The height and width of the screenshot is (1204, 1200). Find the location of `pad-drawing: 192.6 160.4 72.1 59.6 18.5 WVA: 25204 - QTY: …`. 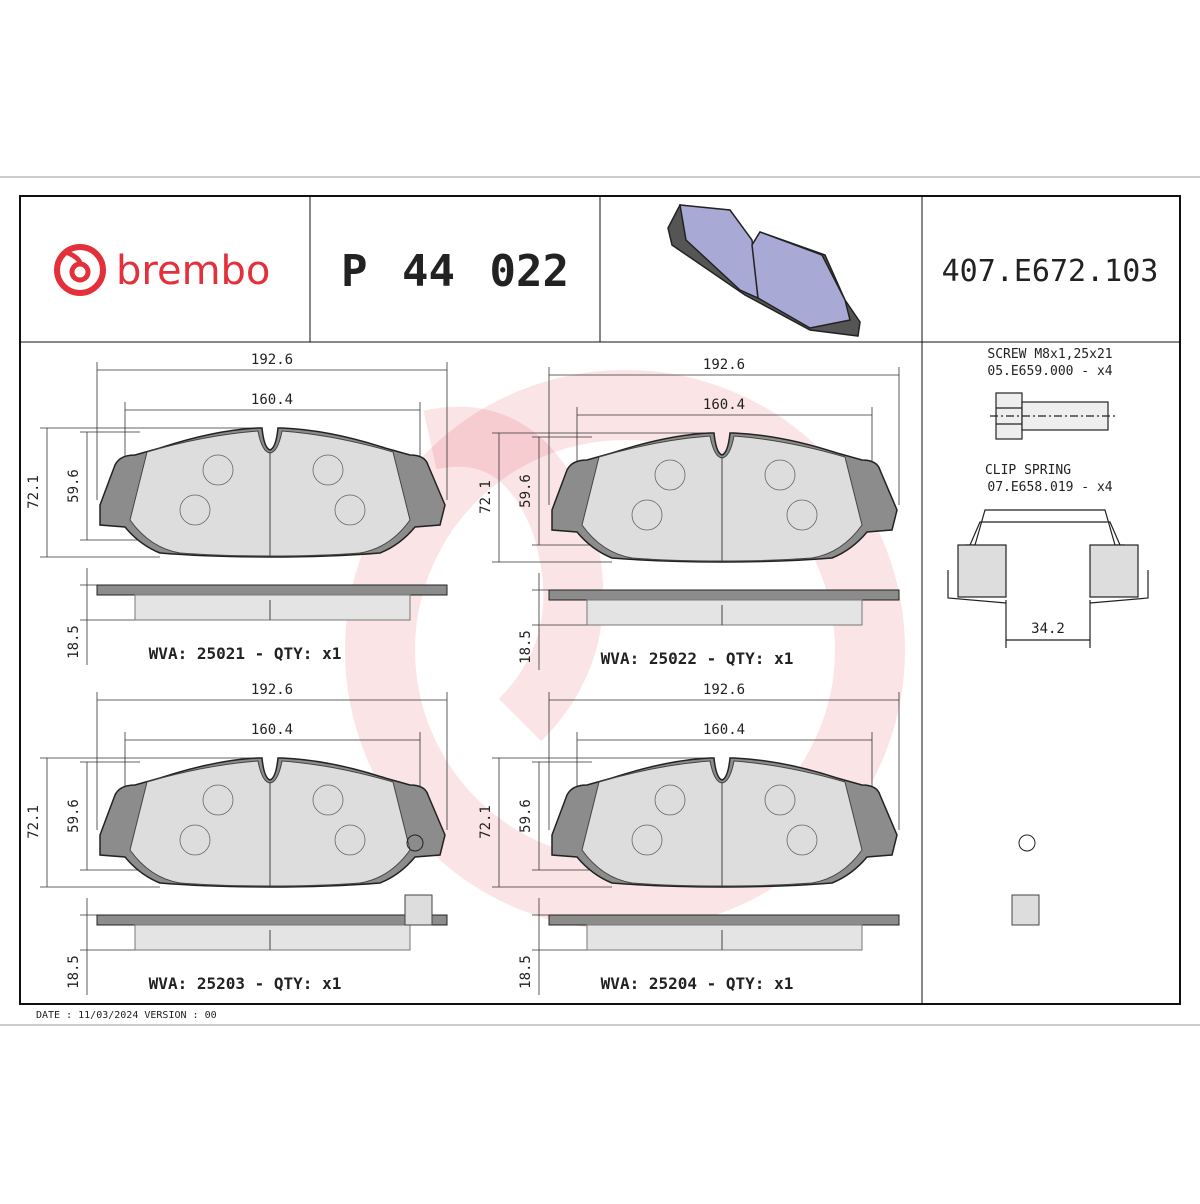

pad-drawing: 192.6 160.4 72.1 59.6 18.5 WVA: 25204 - QTY: … is located at coordinates (759, 838).